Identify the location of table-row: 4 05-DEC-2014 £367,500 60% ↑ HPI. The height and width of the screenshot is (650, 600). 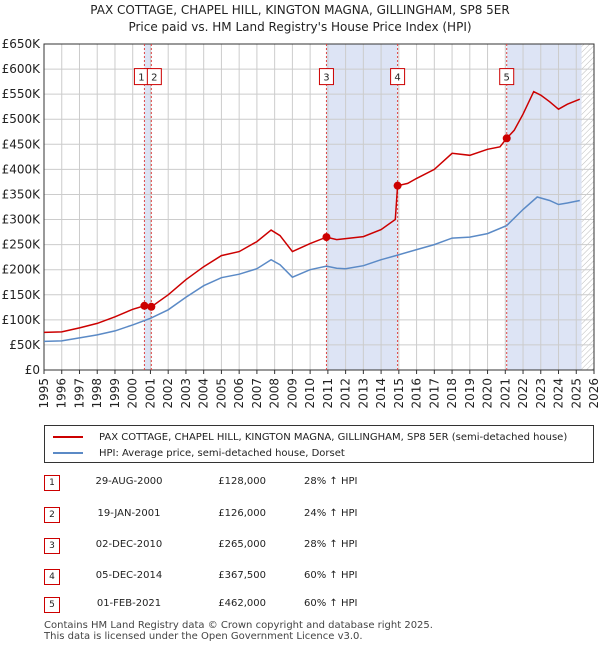
(244, 577).